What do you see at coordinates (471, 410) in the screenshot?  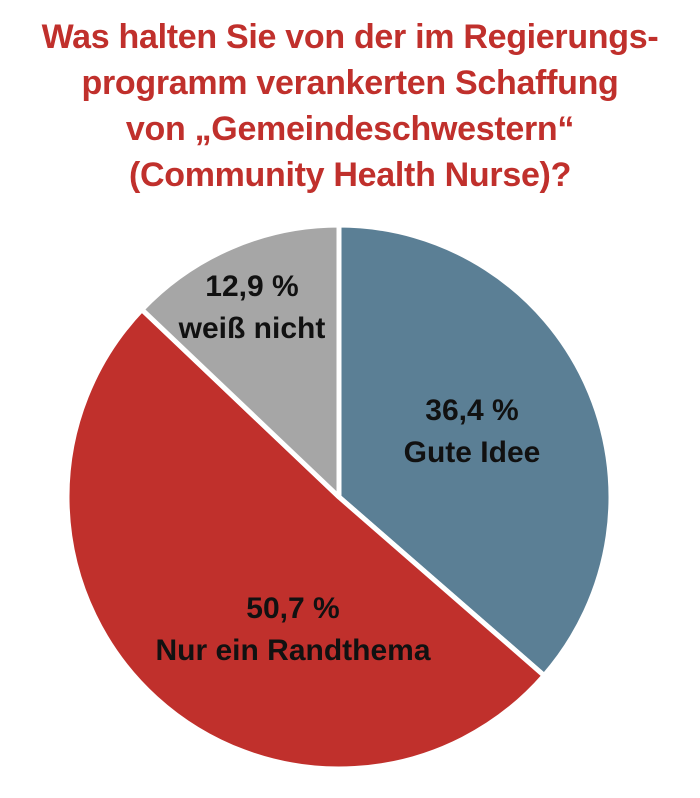 I see `slice-value-label: 36,4 %` at bounding box center [471, 410].